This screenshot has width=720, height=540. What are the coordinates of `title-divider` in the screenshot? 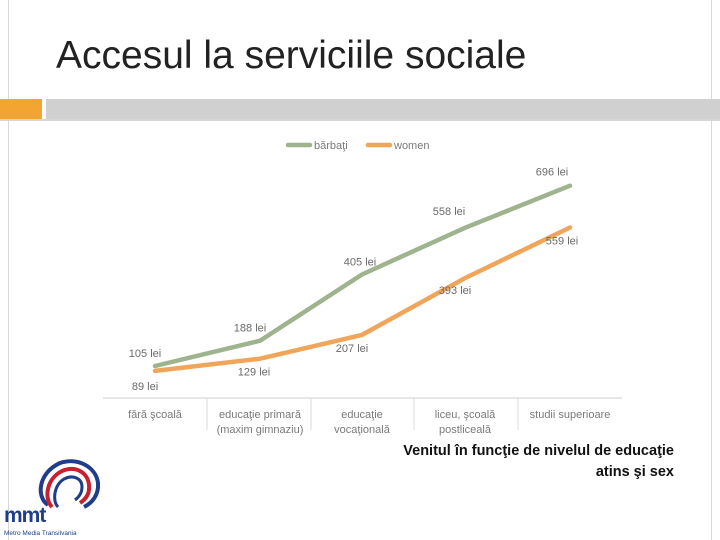 It's located at (383, 109).